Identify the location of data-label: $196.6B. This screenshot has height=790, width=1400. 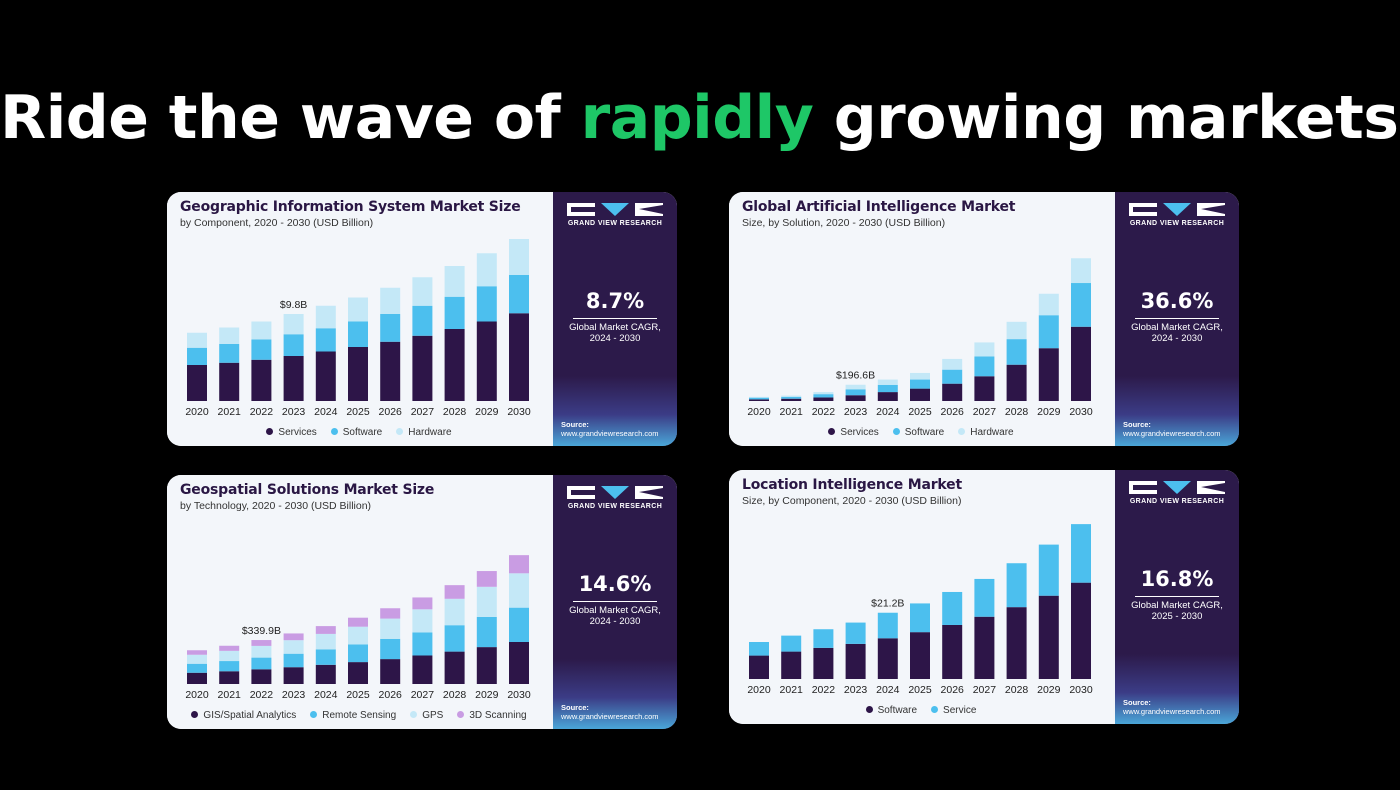
(855, 376).